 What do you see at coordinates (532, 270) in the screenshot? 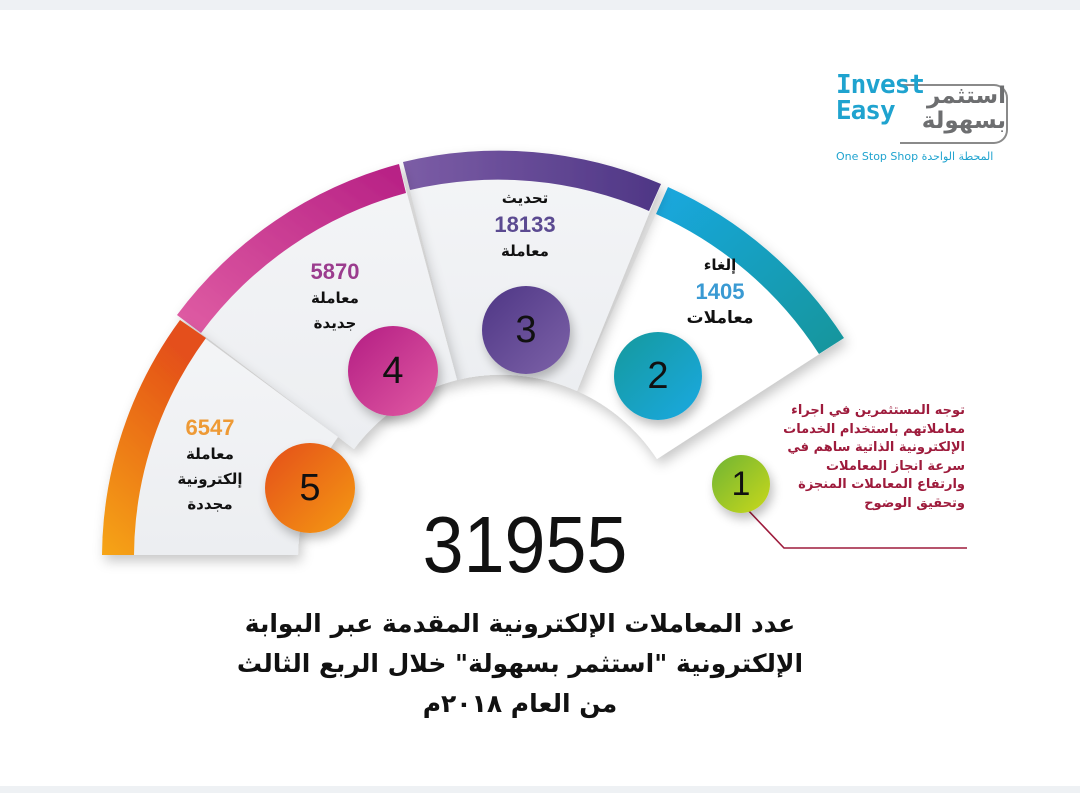
I see `segment-3-card` at bounding box center [532, 270].